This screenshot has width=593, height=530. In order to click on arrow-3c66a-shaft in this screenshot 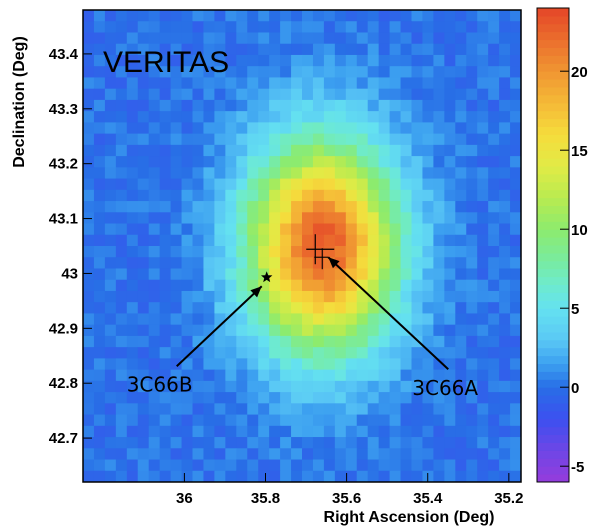, I will do `click(388, 313)`.